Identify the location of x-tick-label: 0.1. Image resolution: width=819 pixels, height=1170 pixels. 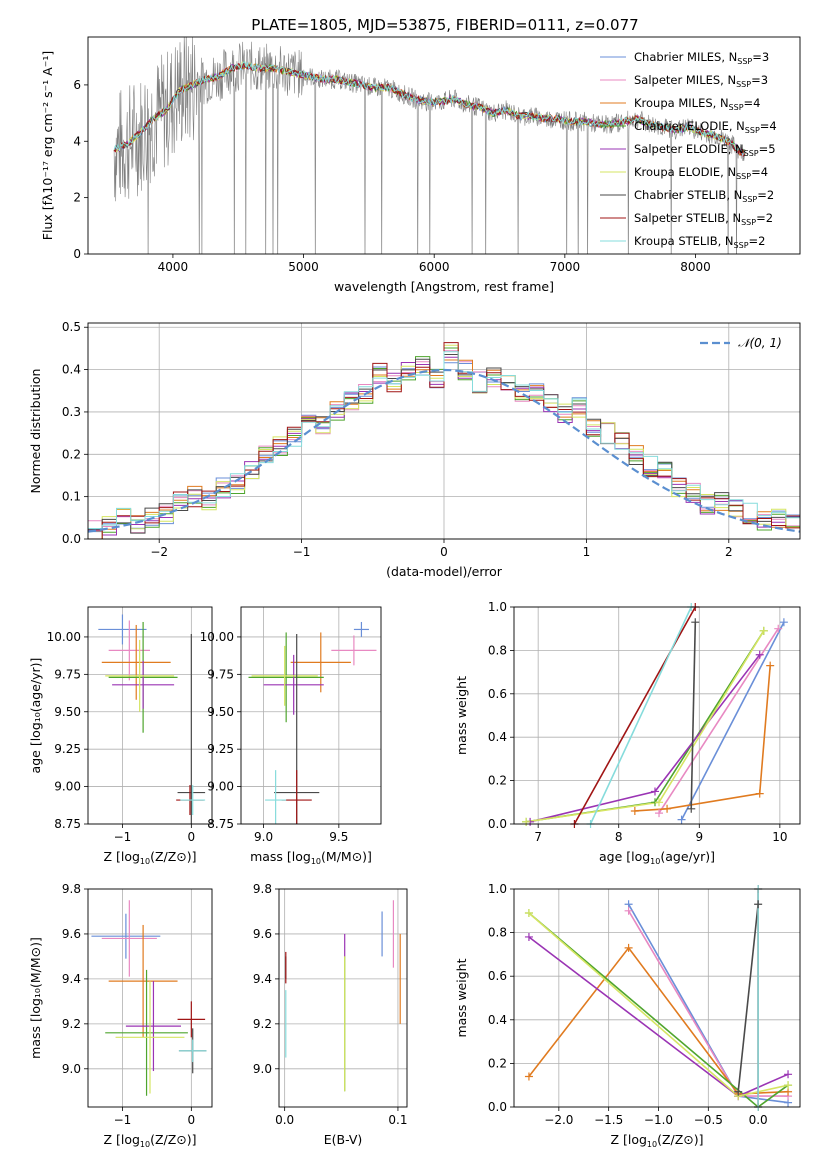
(397, 1120).